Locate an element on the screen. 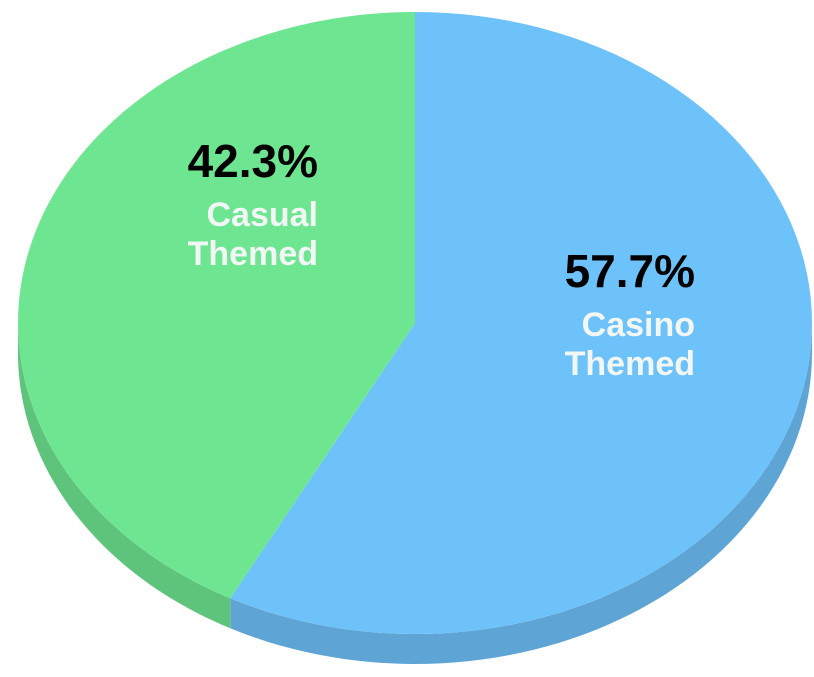  value-label: 57.7% is located at coordinates (629, 271).